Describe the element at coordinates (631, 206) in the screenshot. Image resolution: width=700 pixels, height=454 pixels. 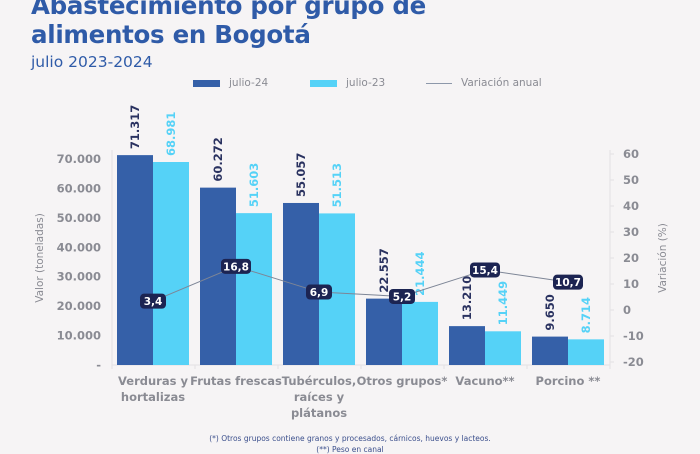
I see `y2-tick-label: 40` at that location.